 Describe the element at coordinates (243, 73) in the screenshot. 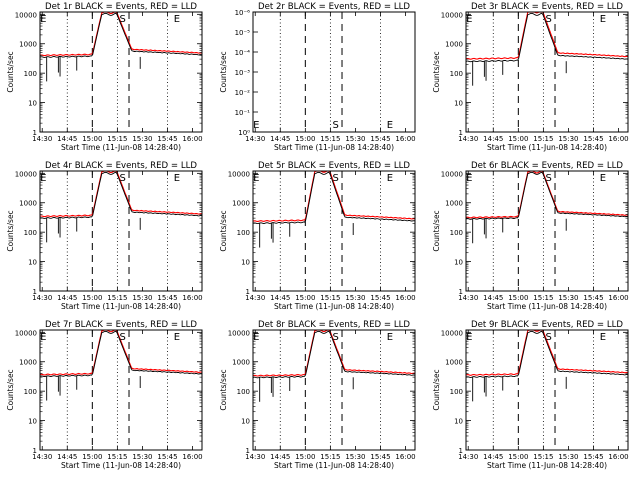

I see `y-tick-label: 10⁻³` at that location.